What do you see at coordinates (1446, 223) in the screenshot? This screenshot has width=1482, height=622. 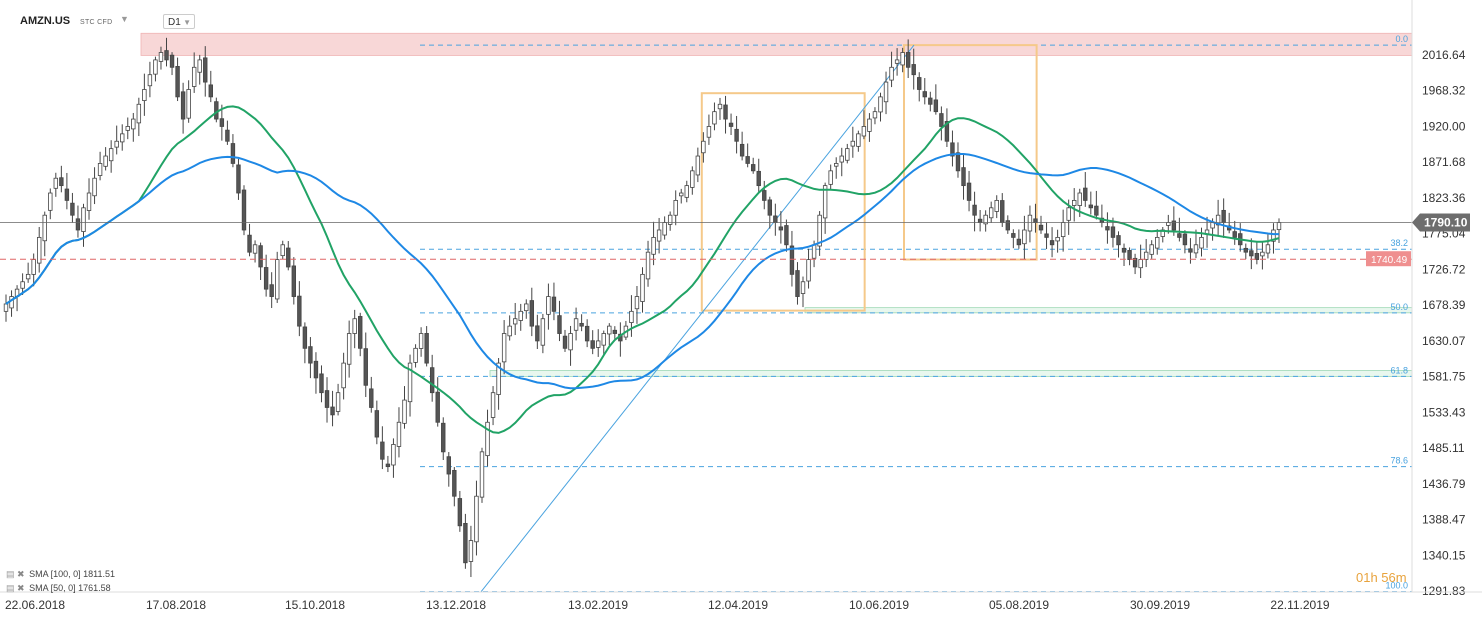 I see `current-price-label: 1790.10` at bounding box center [1446, 223].